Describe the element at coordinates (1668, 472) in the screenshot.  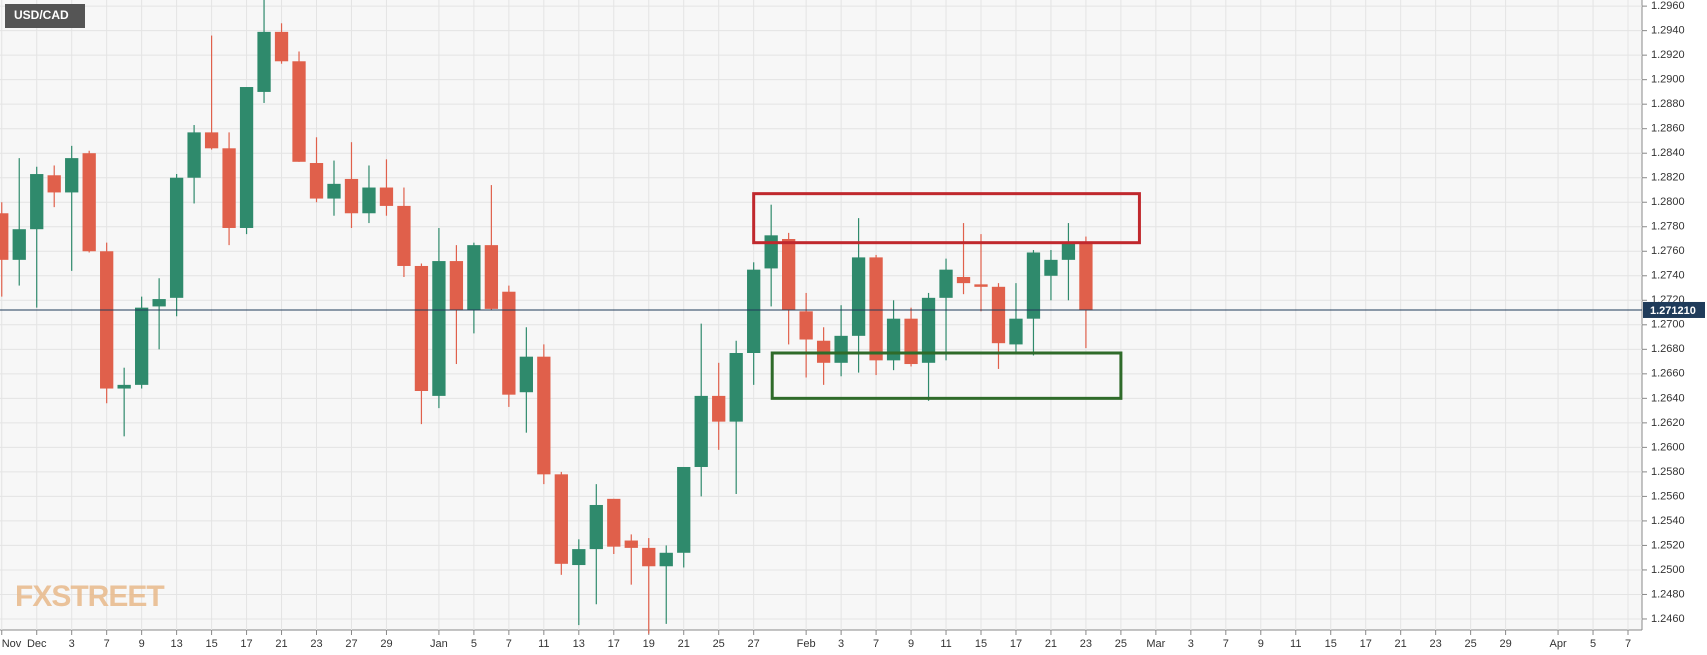
I see `y-tick-label: 1.2580` at that location.